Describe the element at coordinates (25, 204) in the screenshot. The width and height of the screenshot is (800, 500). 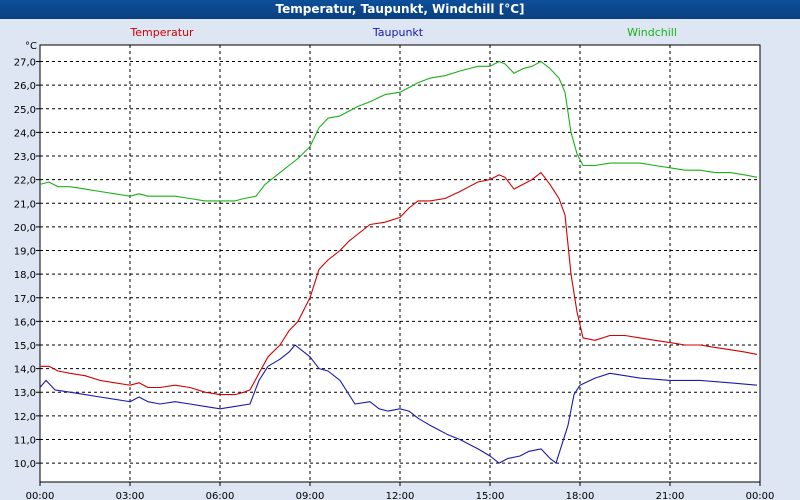
I see `y-tick-label: 21,0` at that location.